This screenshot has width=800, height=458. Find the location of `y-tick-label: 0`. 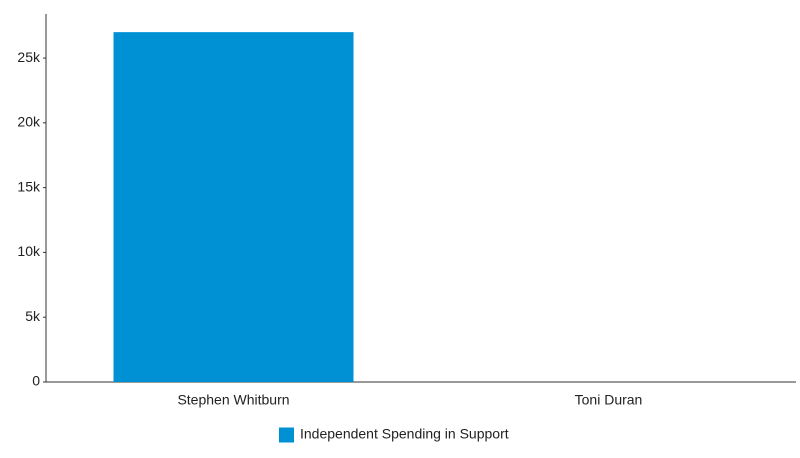

y-tick-label: 0 is located at coordinates (36, 381).